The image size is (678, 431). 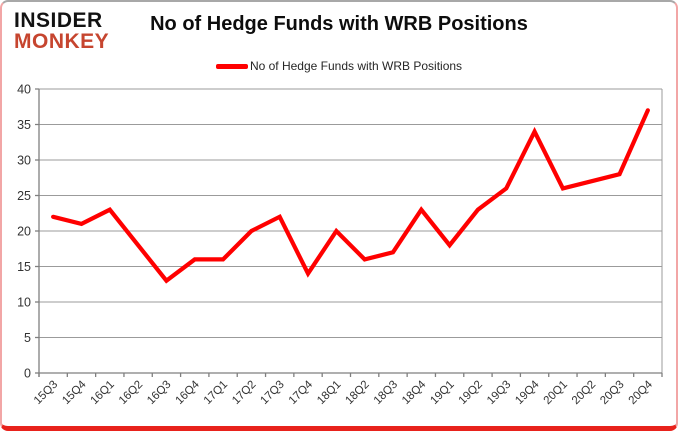 I want to click on x-tick-label: 19Q4, so click(x=527, y=392).